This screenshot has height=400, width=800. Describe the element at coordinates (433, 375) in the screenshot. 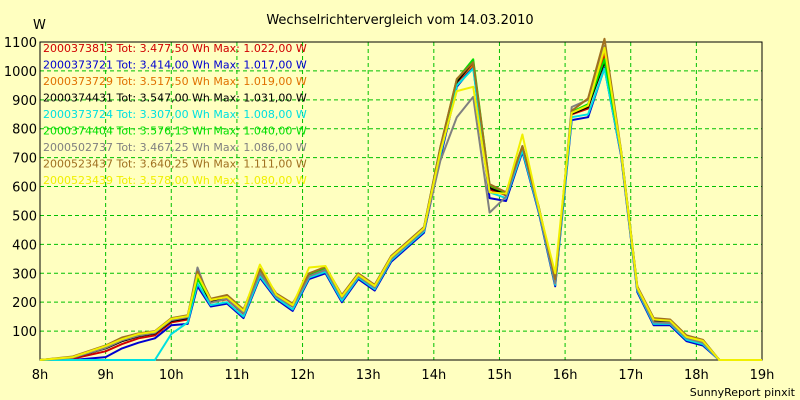

I see `x-tick-label: 14h` at that location.